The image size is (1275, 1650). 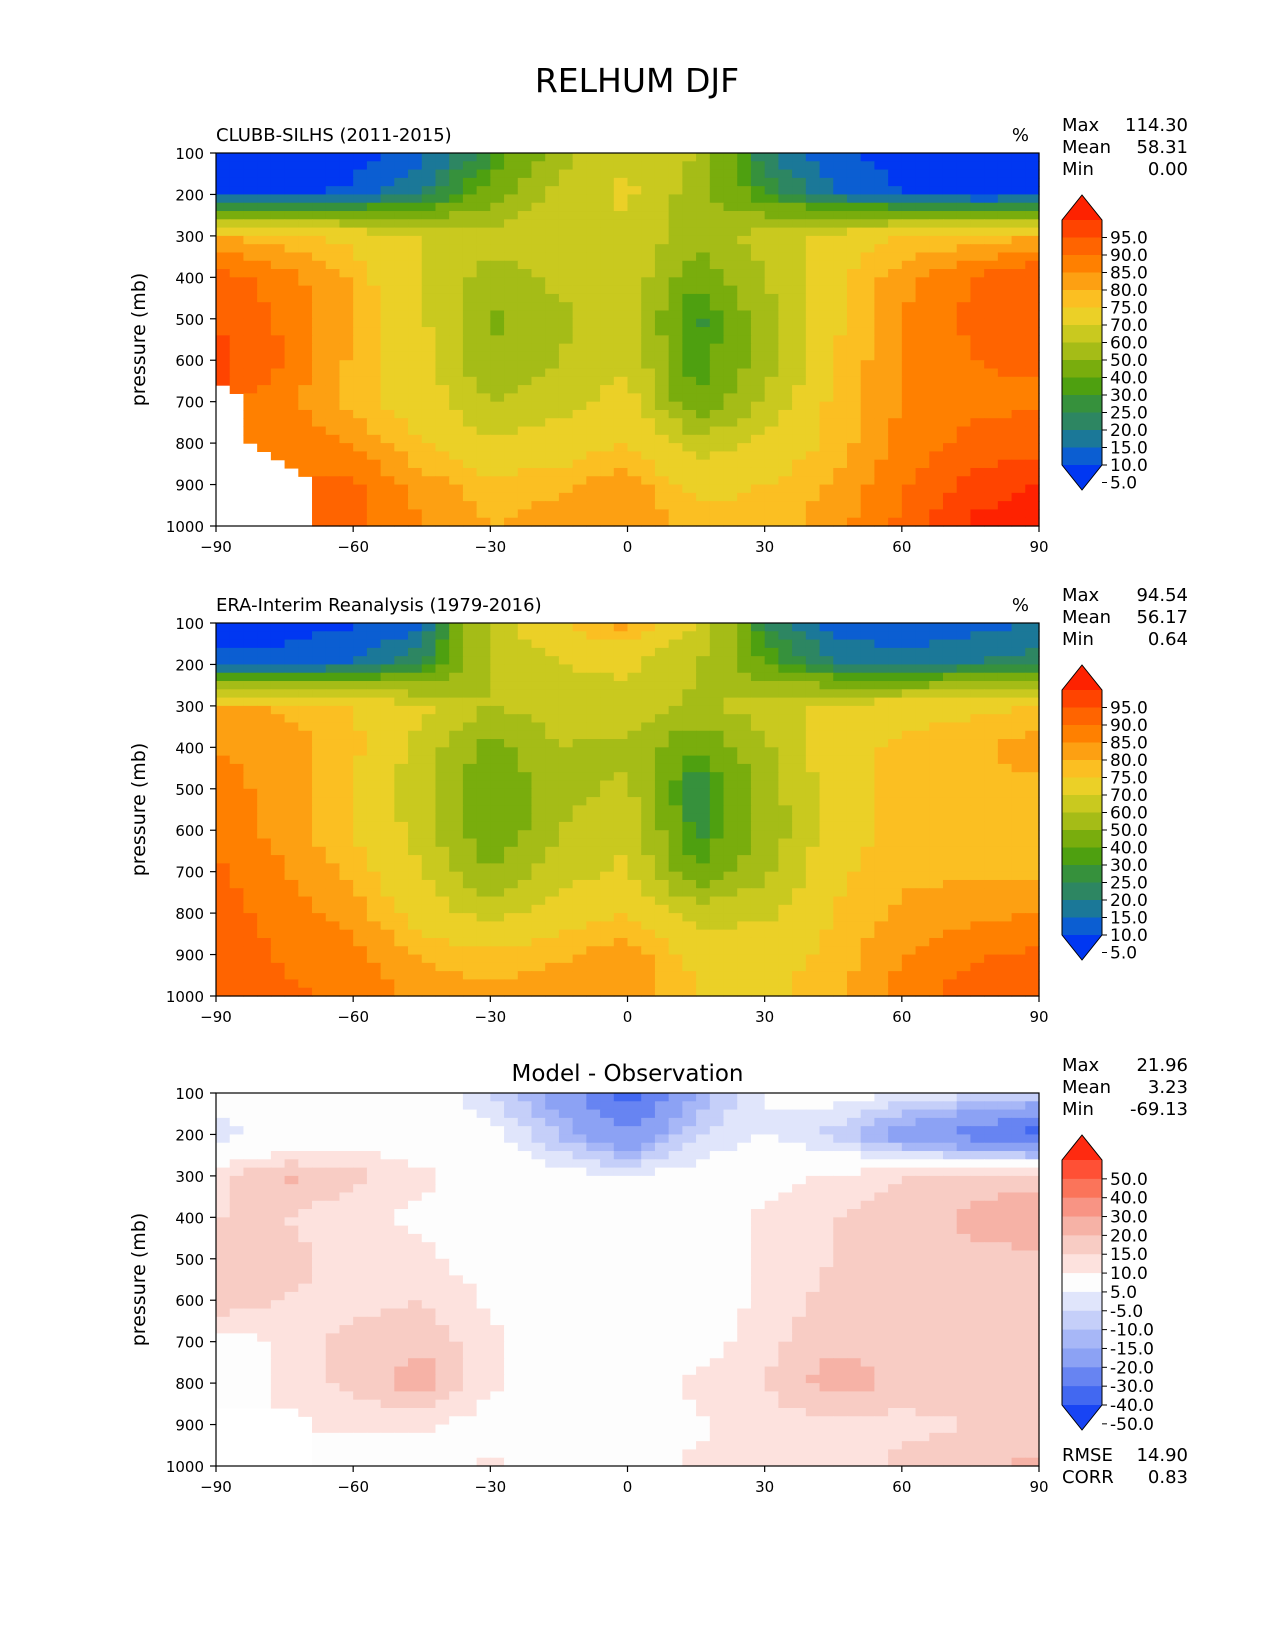 What do you see at coordinates (1129, 326) in the screenshot?
I see `colorbar-label: 70.0` at bounding box center [1129, 326].